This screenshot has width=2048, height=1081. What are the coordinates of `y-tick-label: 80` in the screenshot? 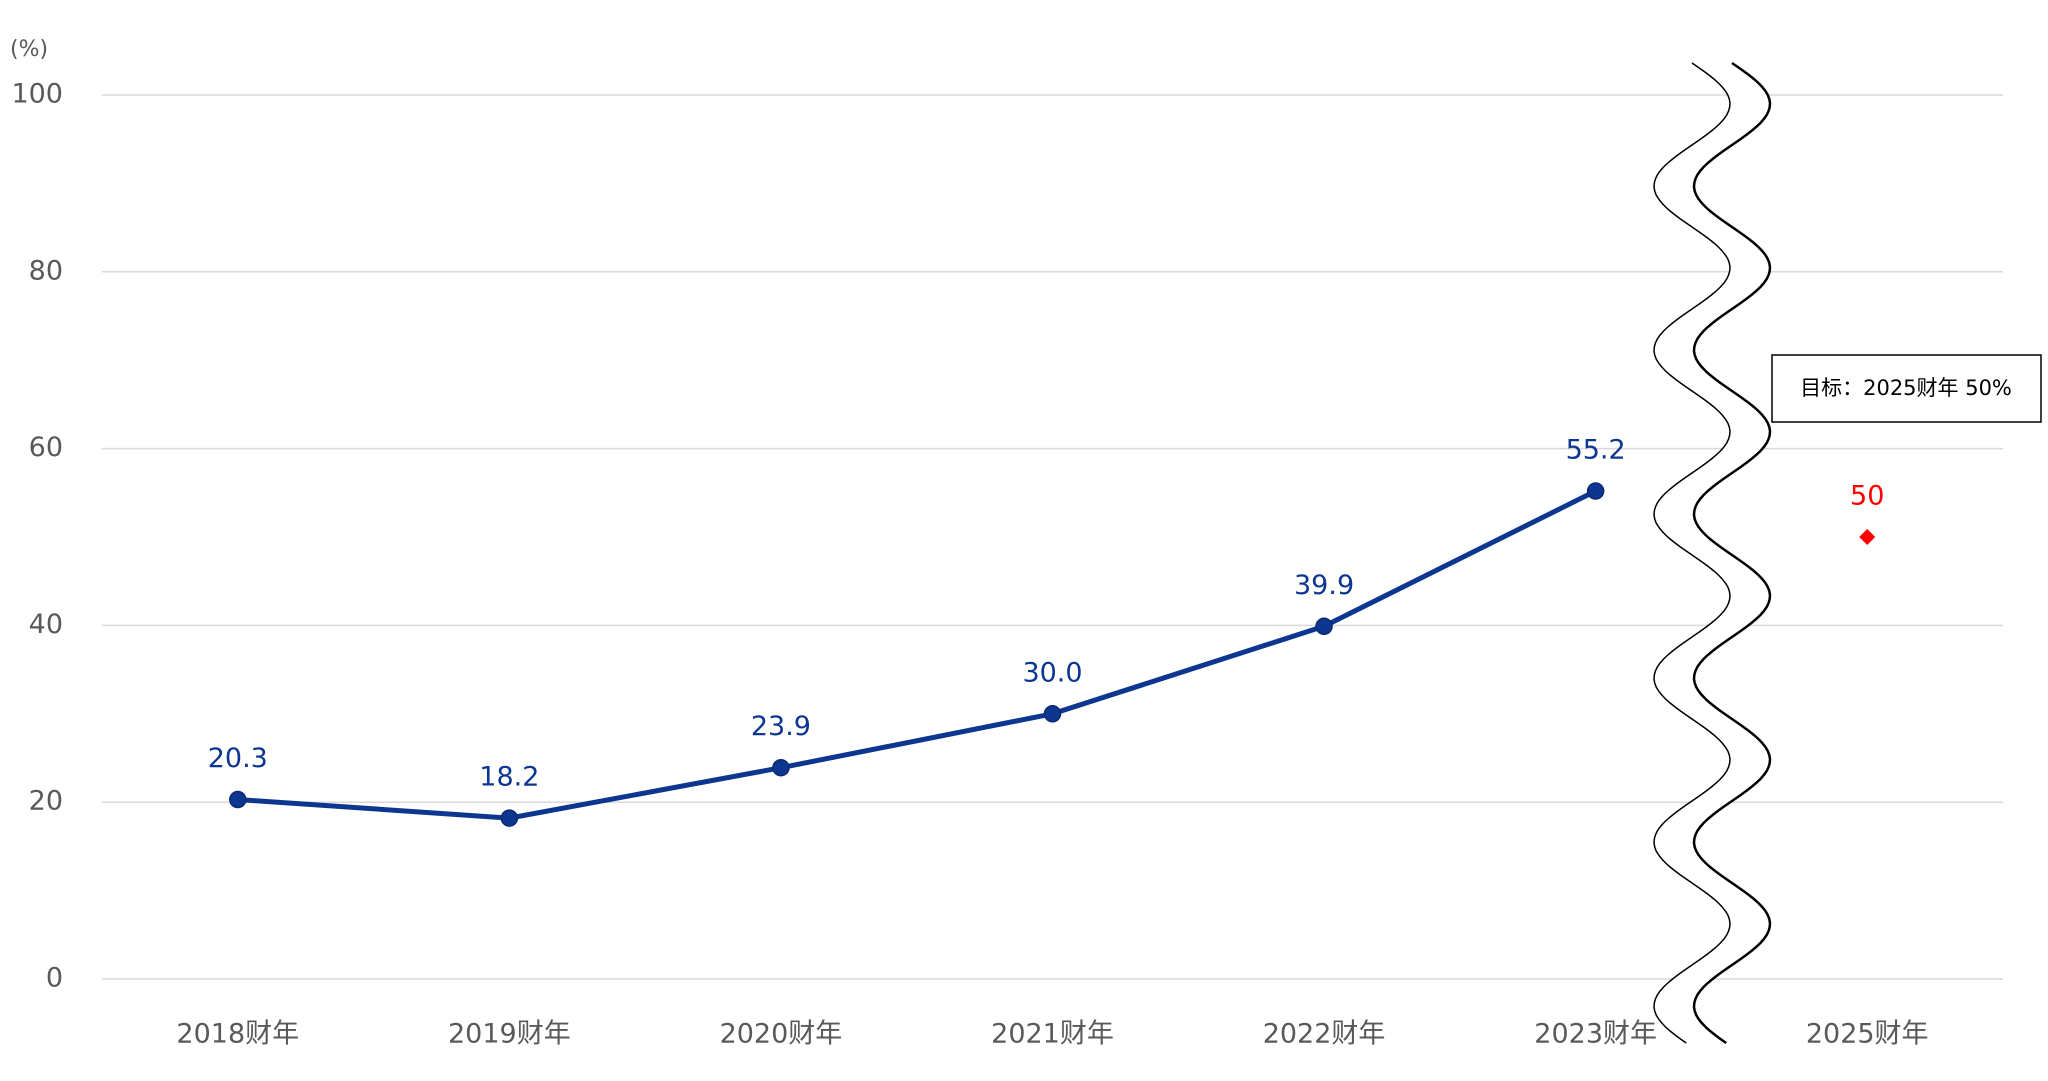 It's located at (46, 270).